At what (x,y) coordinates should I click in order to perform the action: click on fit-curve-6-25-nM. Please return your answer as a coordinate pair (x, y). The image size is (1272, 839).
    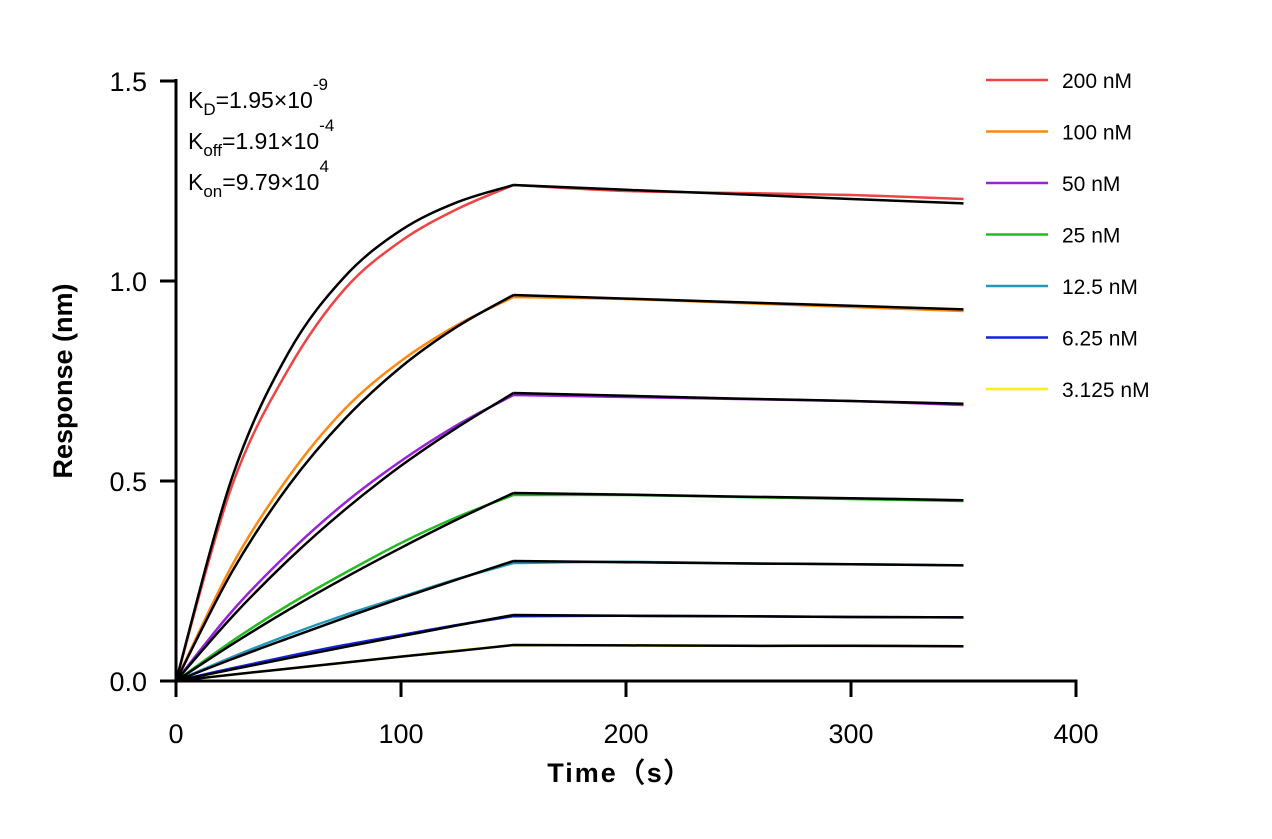
    Looking at the image, I should click on (569, 648).